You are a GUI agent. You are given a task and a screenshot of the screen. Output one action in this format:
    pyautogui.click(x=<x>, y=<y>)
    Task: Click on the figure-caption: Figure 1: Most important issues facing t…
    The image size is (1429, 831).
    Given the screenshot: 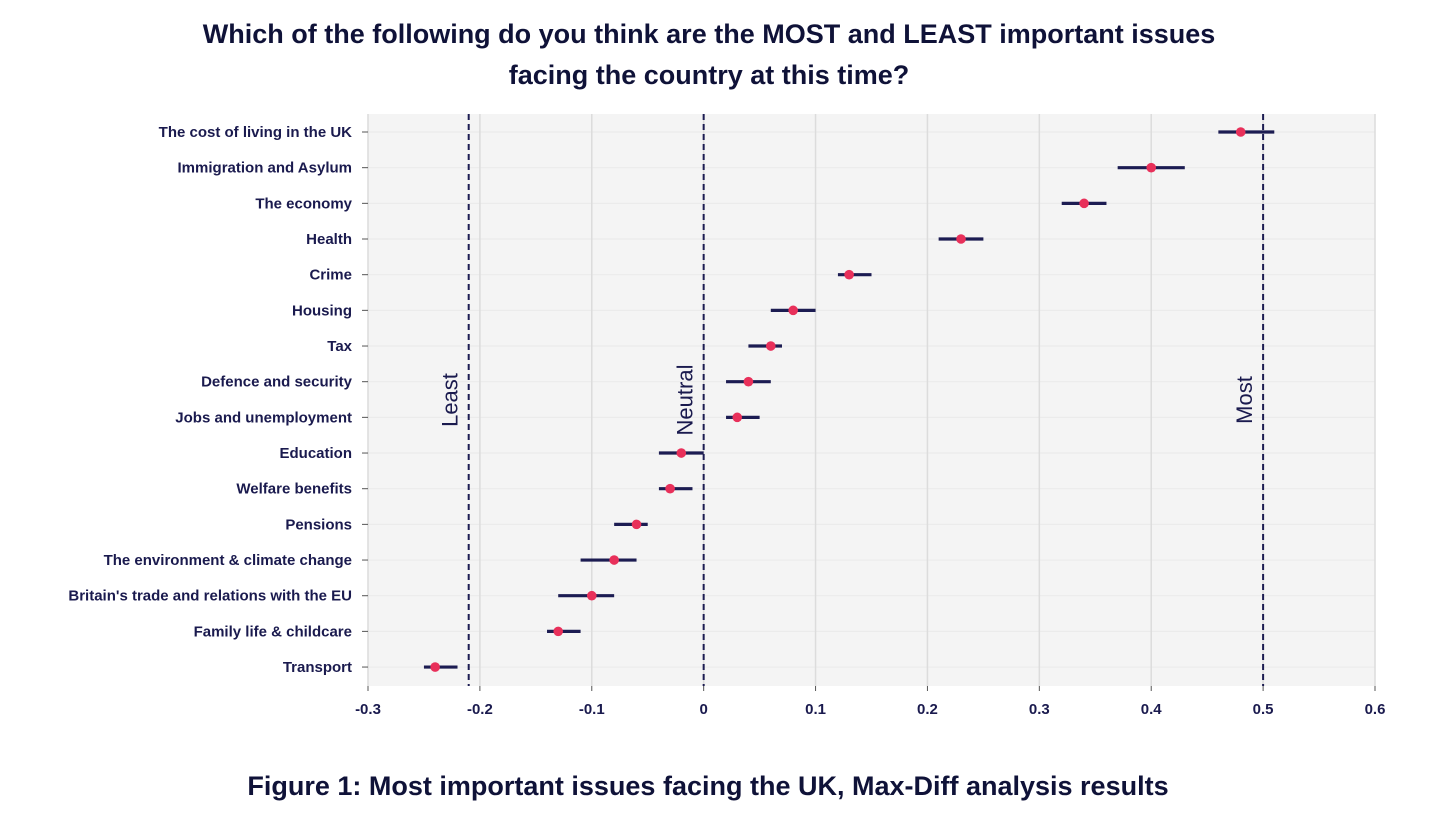 What is the action you would take?
    pyautogui.click(x=708, y=786)
    